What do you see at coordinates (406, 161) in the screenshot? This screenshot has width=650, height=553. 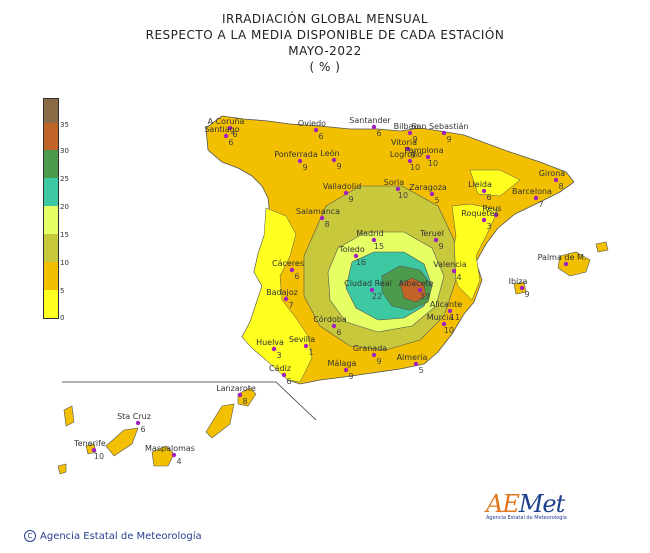 I see `station-logrono: Logroño 10` at bounding box center [406, 161].